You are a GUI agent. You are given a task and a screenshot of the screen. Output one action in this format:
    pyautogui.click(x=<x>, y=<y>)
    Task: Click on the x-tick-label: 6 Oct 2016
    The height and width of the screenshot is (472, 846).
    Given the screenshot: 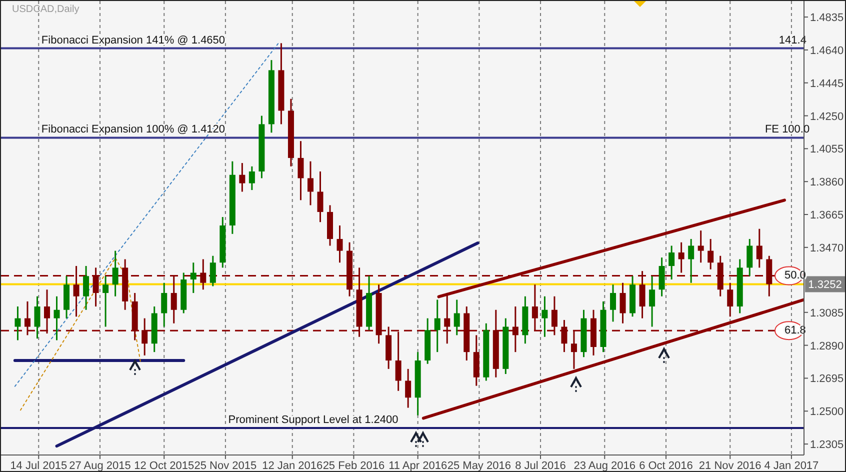 What is the action you would take?
    pyautogui.click(x=666, y=466)
    